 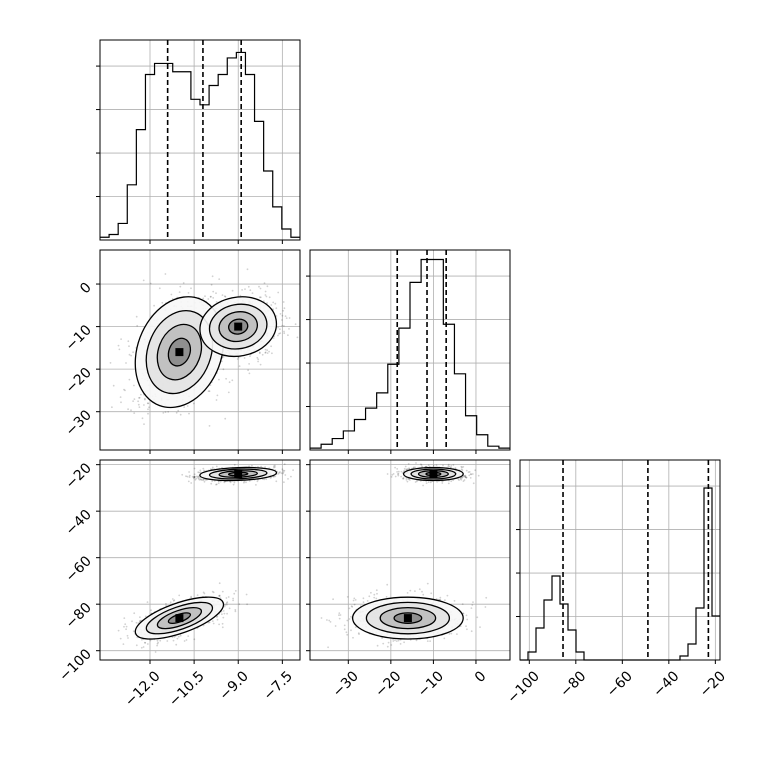 What do you see at coordinates (205, 558) in the screenshot?
I see `density-layer` at bounding box center [205, 558].